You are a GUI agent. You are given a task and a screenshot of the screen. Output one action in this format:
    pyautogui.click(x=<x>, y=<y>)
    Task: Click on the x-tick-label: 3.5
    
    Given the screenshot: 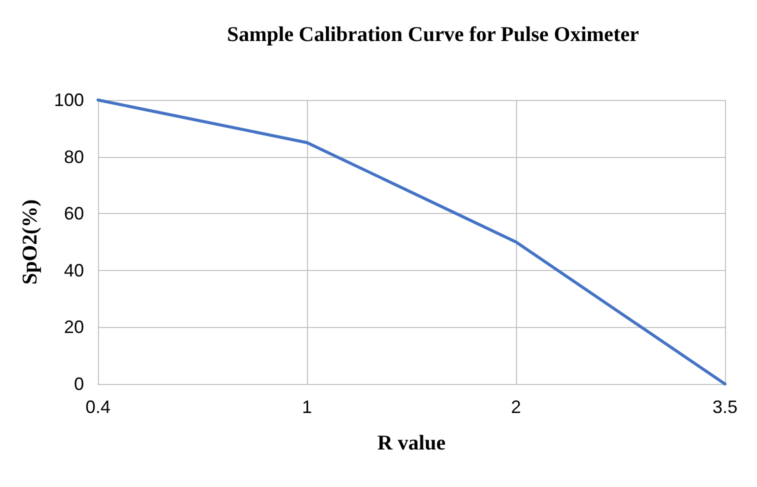 What is the action you would take?
    pyautogui.click(x=725, y=407)
    